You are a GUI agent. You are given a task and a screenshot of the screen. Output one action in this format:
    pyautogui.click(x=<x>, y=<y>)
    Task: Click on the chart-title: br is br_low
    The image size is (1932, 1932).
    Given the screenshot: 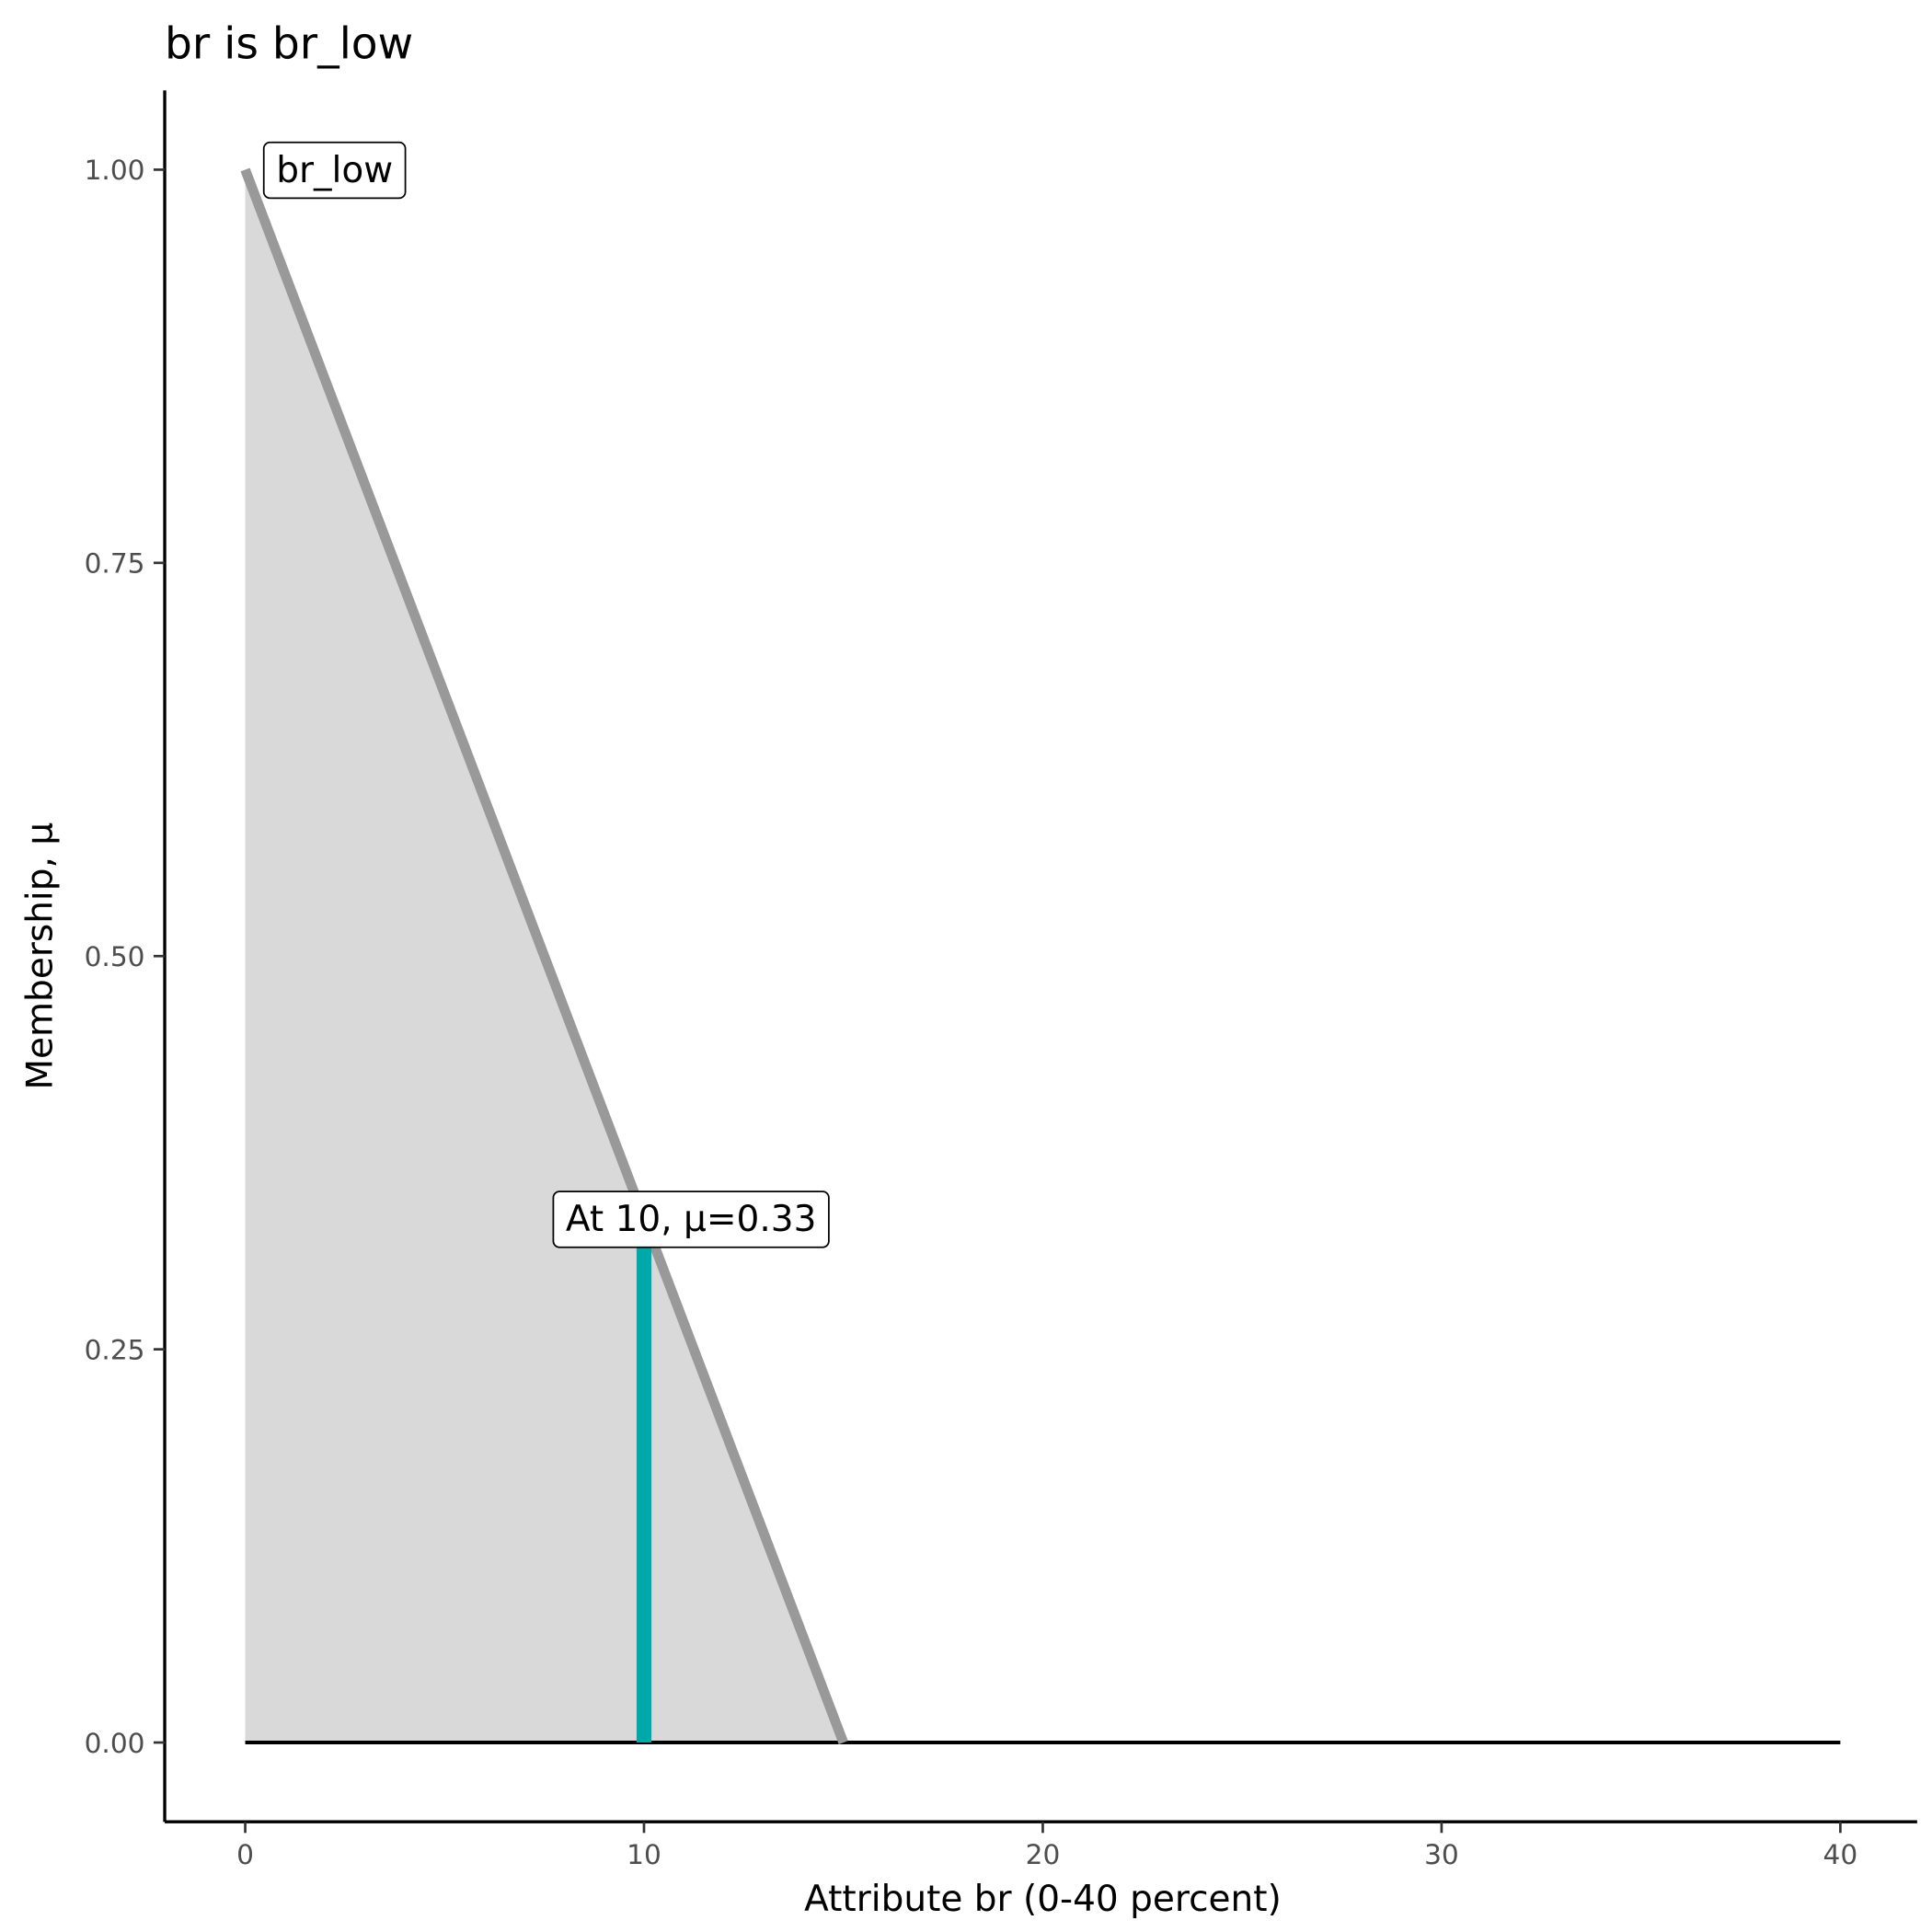 What is the action you would take?
    pyautogui.click(x=289, y=43)
    